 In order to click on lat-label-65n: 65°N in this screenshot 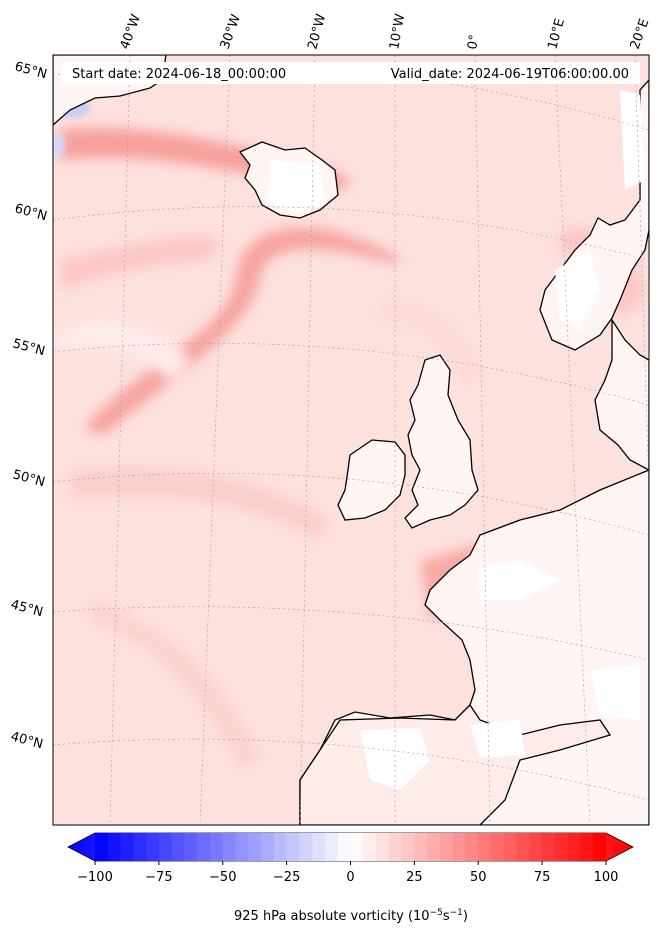, I will do `click(31, 70)`.